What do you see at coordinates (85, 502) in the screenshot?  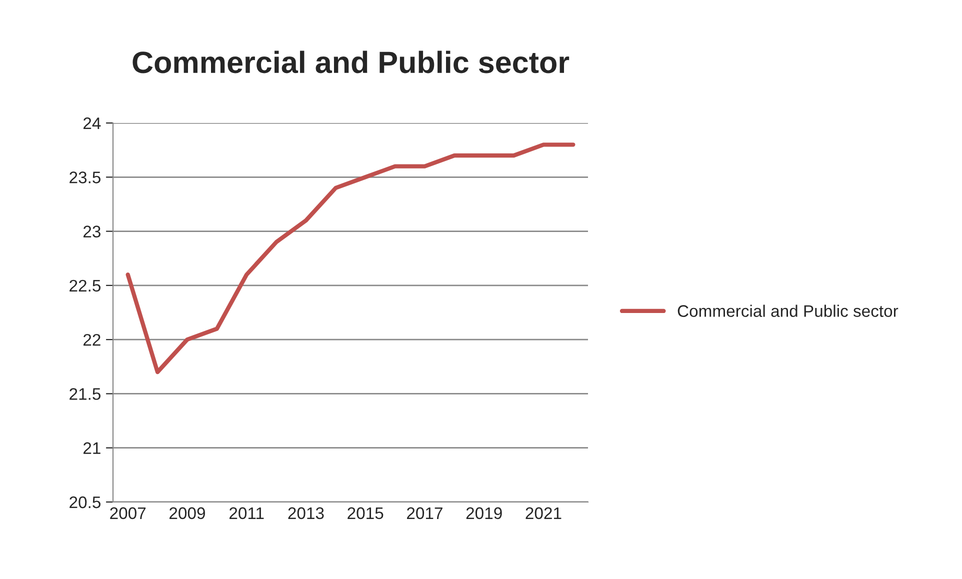 I see `y-tick-label: 20.5` at bounding box center [85, 502].